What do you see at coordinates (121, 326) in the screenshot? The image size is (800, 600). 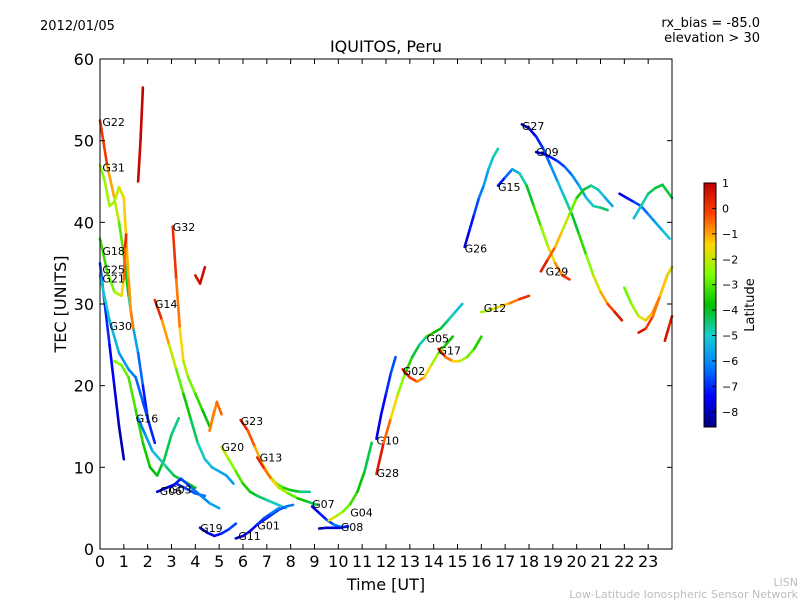 I see `prn-label: G30` at bounding box center [121, 326].